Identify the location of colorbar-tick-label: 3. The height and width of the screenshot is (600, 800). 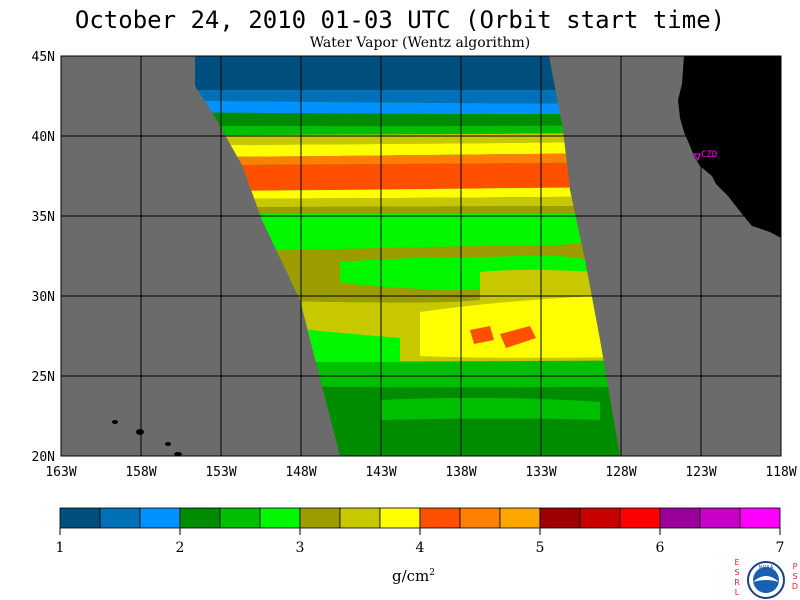
(300, 548).